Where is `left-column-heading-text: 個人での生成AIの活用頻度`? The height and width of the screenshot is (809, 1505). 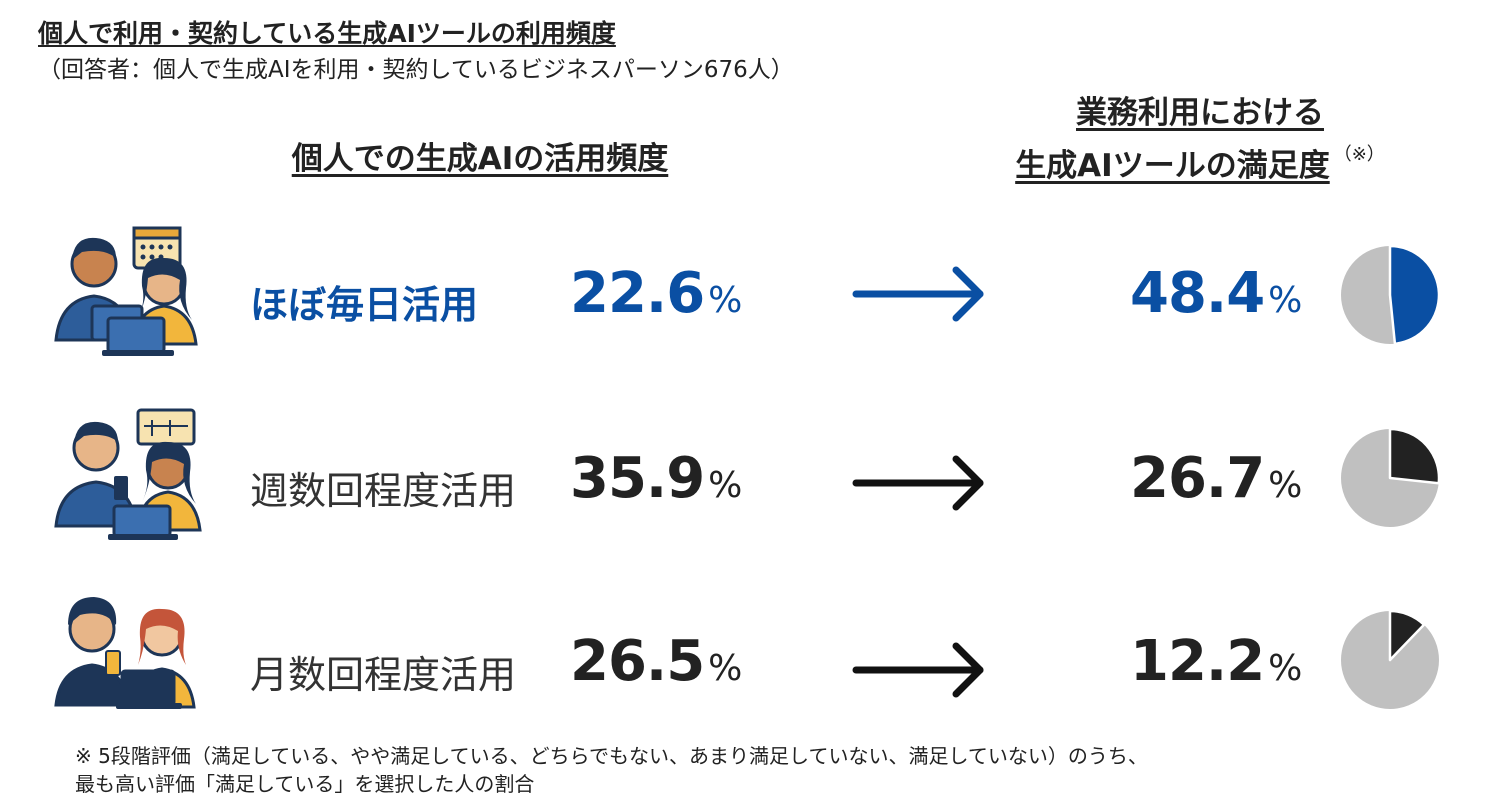
left-column-heading-text: 個人での生成AIの活用頻度 is located at coordinates (480, 159).